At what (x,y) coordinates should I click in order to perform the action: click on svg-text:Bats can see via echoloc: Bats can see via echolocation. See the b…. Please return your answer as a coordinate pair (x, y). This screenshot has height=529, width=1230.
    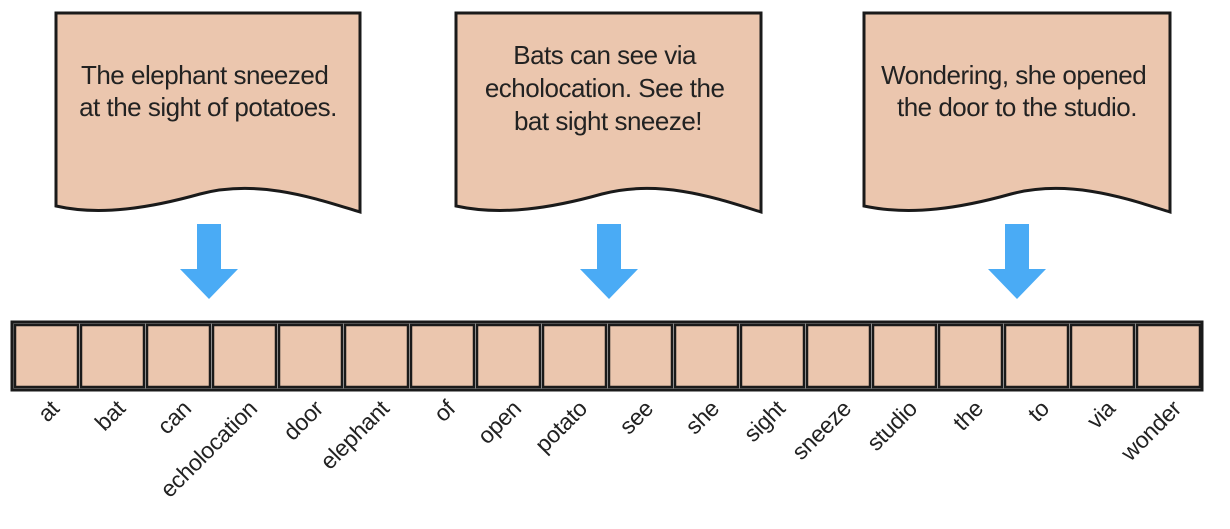
    Looking at the image, I should click on (608, 88).